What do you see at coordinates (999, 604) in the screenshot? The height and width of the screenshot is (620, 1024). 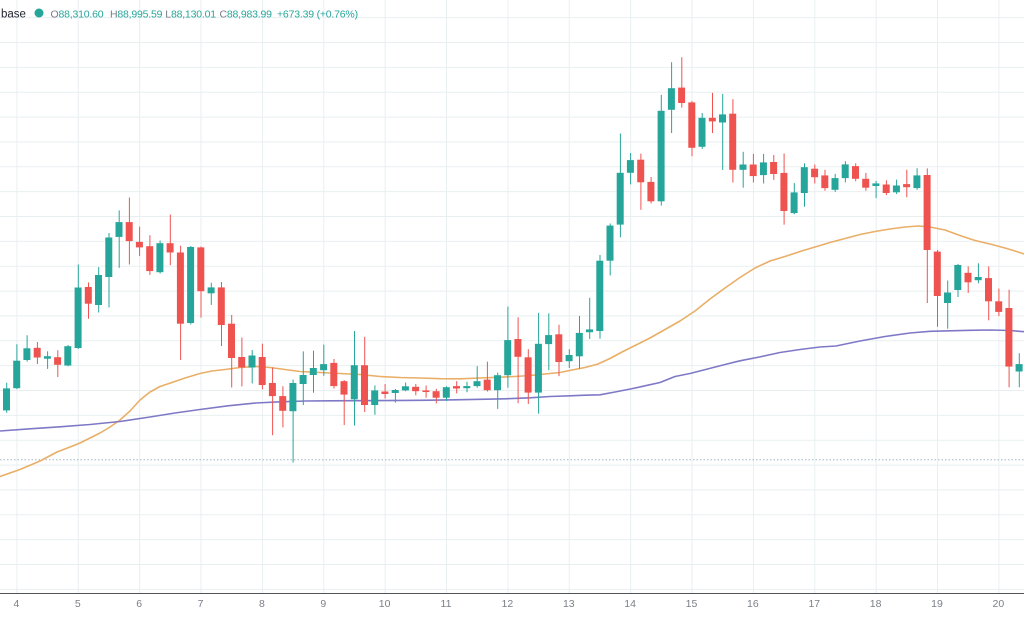 I see `svg-text: 20` at bounding box center [999, 604].